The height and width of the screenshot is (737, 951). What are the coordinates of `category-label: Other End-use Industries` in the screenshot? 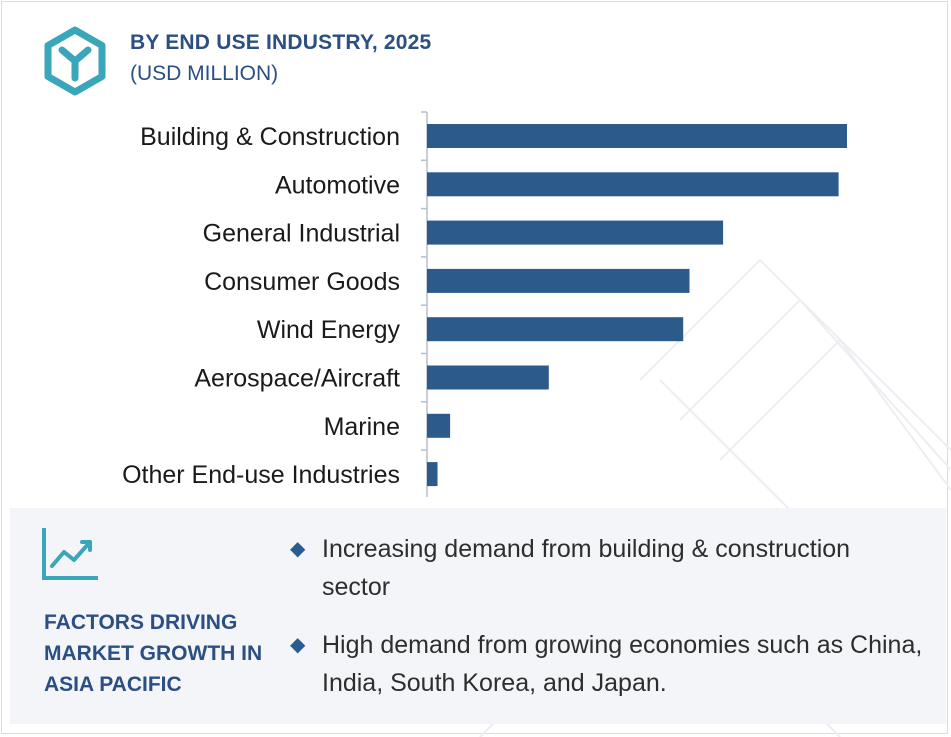 It's located at (261, 475).